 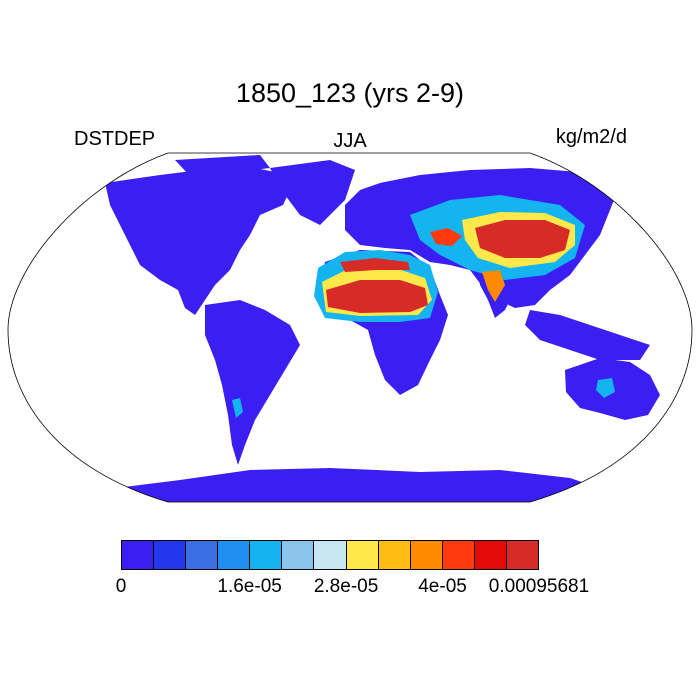 What do you see at coordinates (237, 408) in the screenshot?
I see `patagonia-dust` at bounding box center [237, 408].